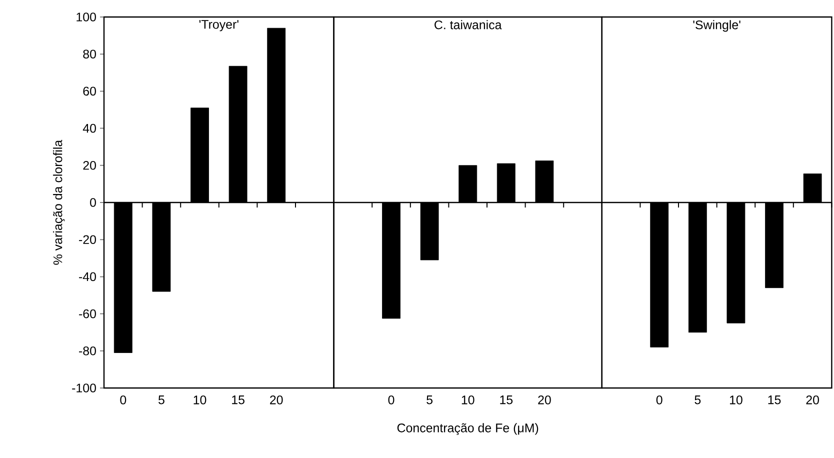 The width and height of the screenshot is (834, 458). I want to click on y-axis-title: % variação da clorofila, so click(59, 202).